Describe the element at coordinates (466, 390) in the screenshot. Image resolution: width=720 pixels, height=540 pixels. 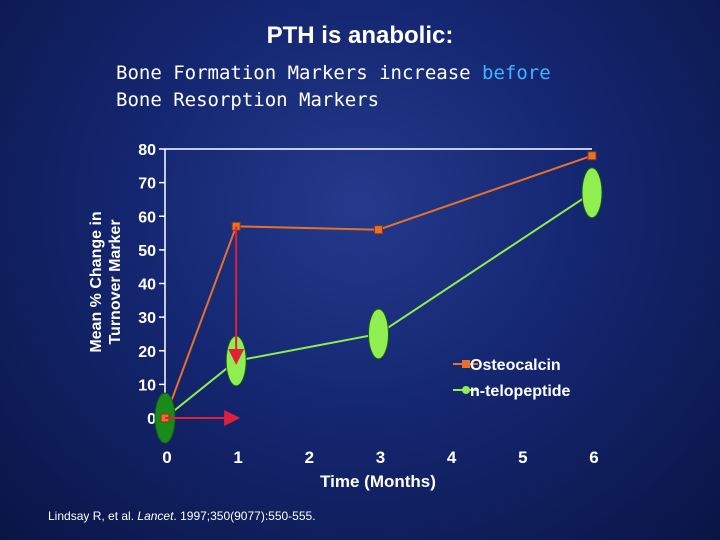
I see `legend-marker-ntelopeptide` at that location.